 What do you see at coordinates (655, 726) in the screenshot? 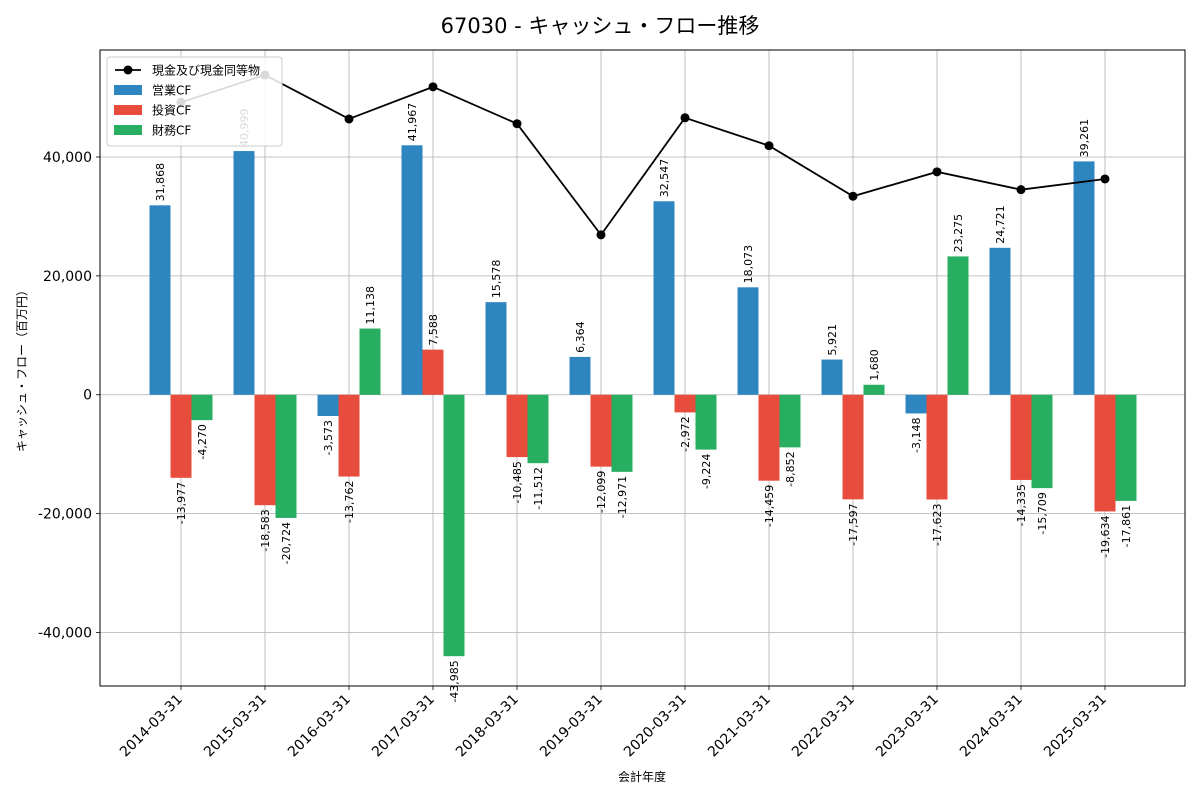
I see `x-tick-label: 2020-03-31` at bounding box center [655, 726].